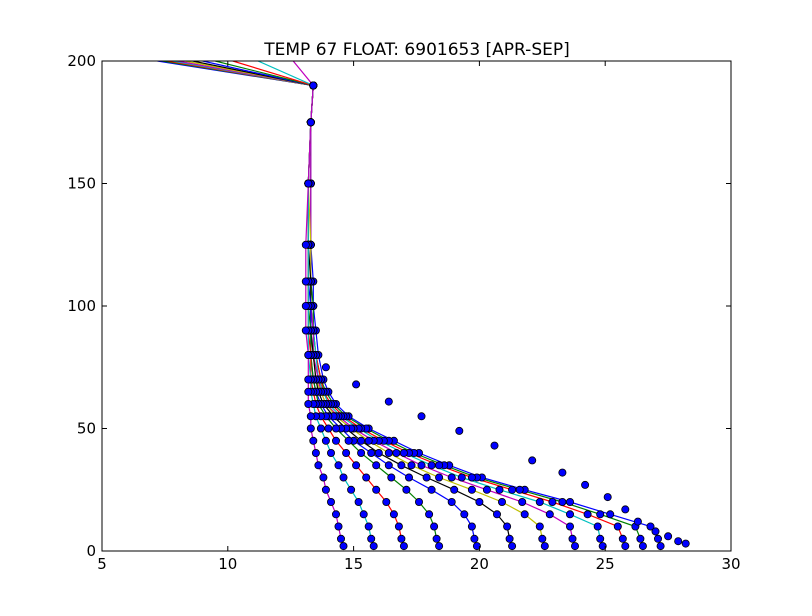 This screenshot has width=812, height=616. Describe the element at coordinates (416, 50) in the screenshot. I see `chart-title: TEMP 67 FLOAT: 6901653 [APR-SEP]` at that location.